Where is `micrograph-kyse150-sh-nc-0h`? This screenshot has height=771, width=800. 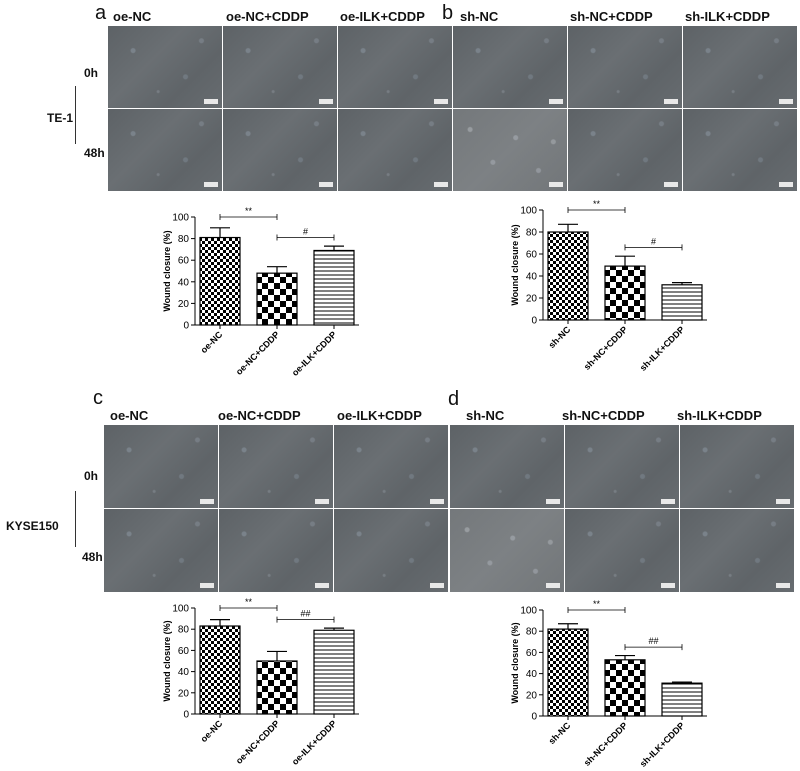
micrograph-kyse150-sh-nc-0h is located at coordinates (507, 466).